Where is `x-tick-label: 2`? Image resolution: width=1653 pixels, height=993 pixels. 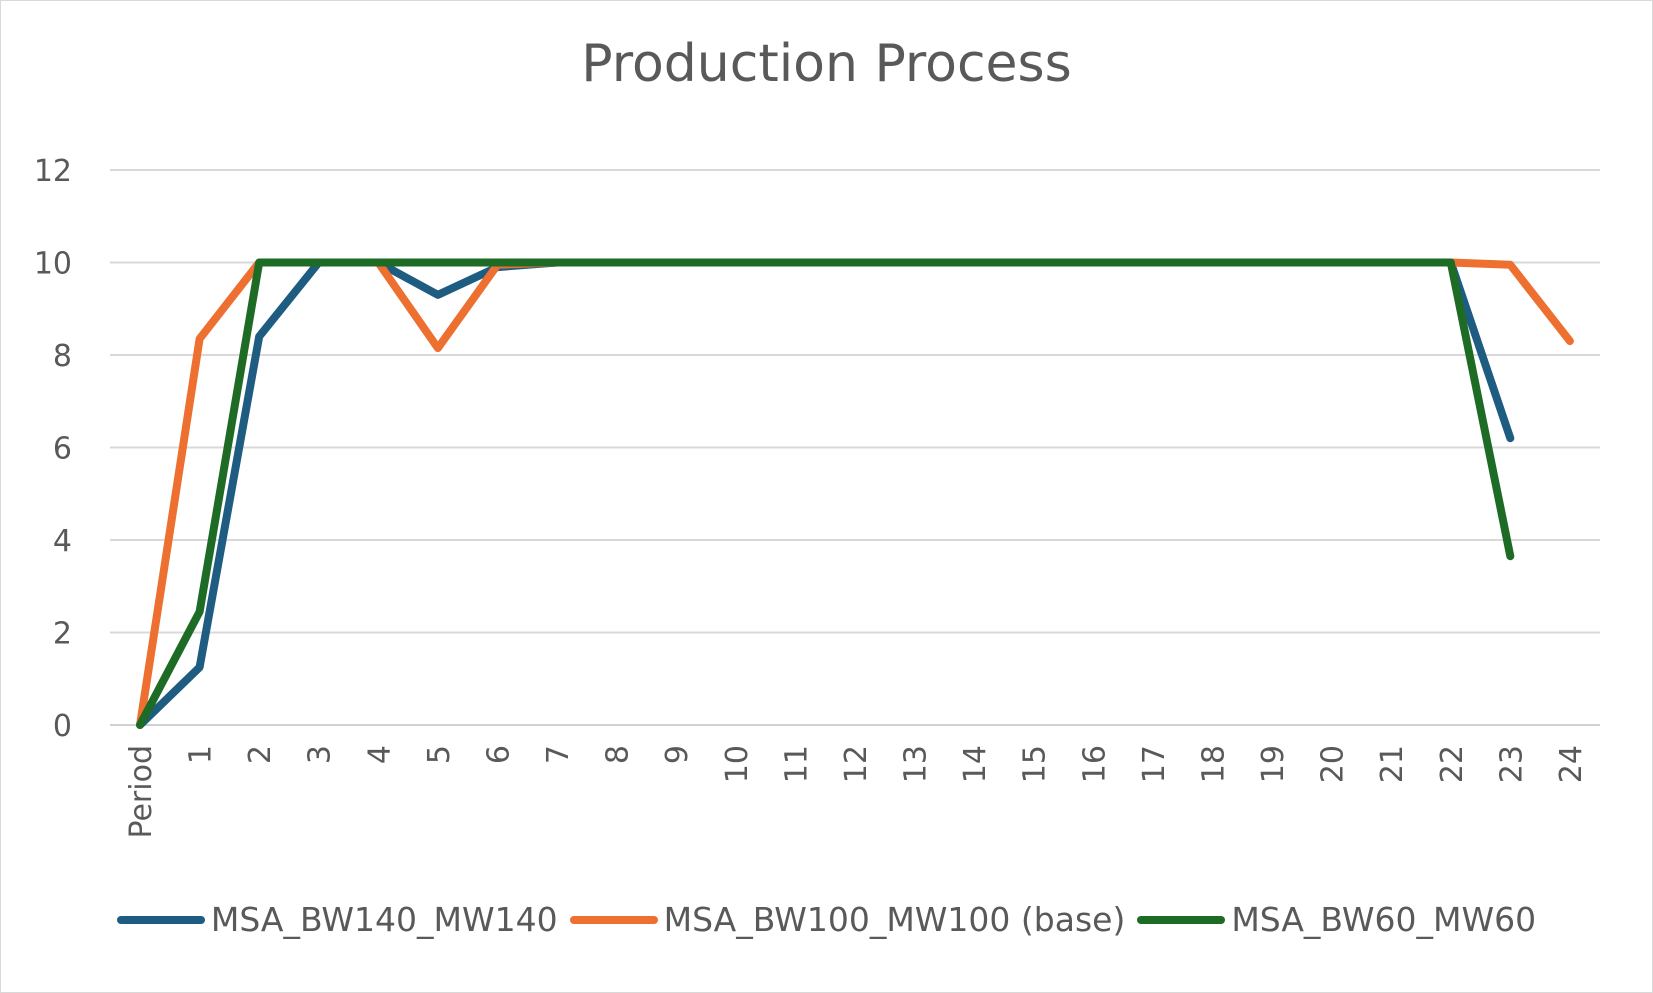
x-tick-label: 2 is located at coordinates (260, 754).